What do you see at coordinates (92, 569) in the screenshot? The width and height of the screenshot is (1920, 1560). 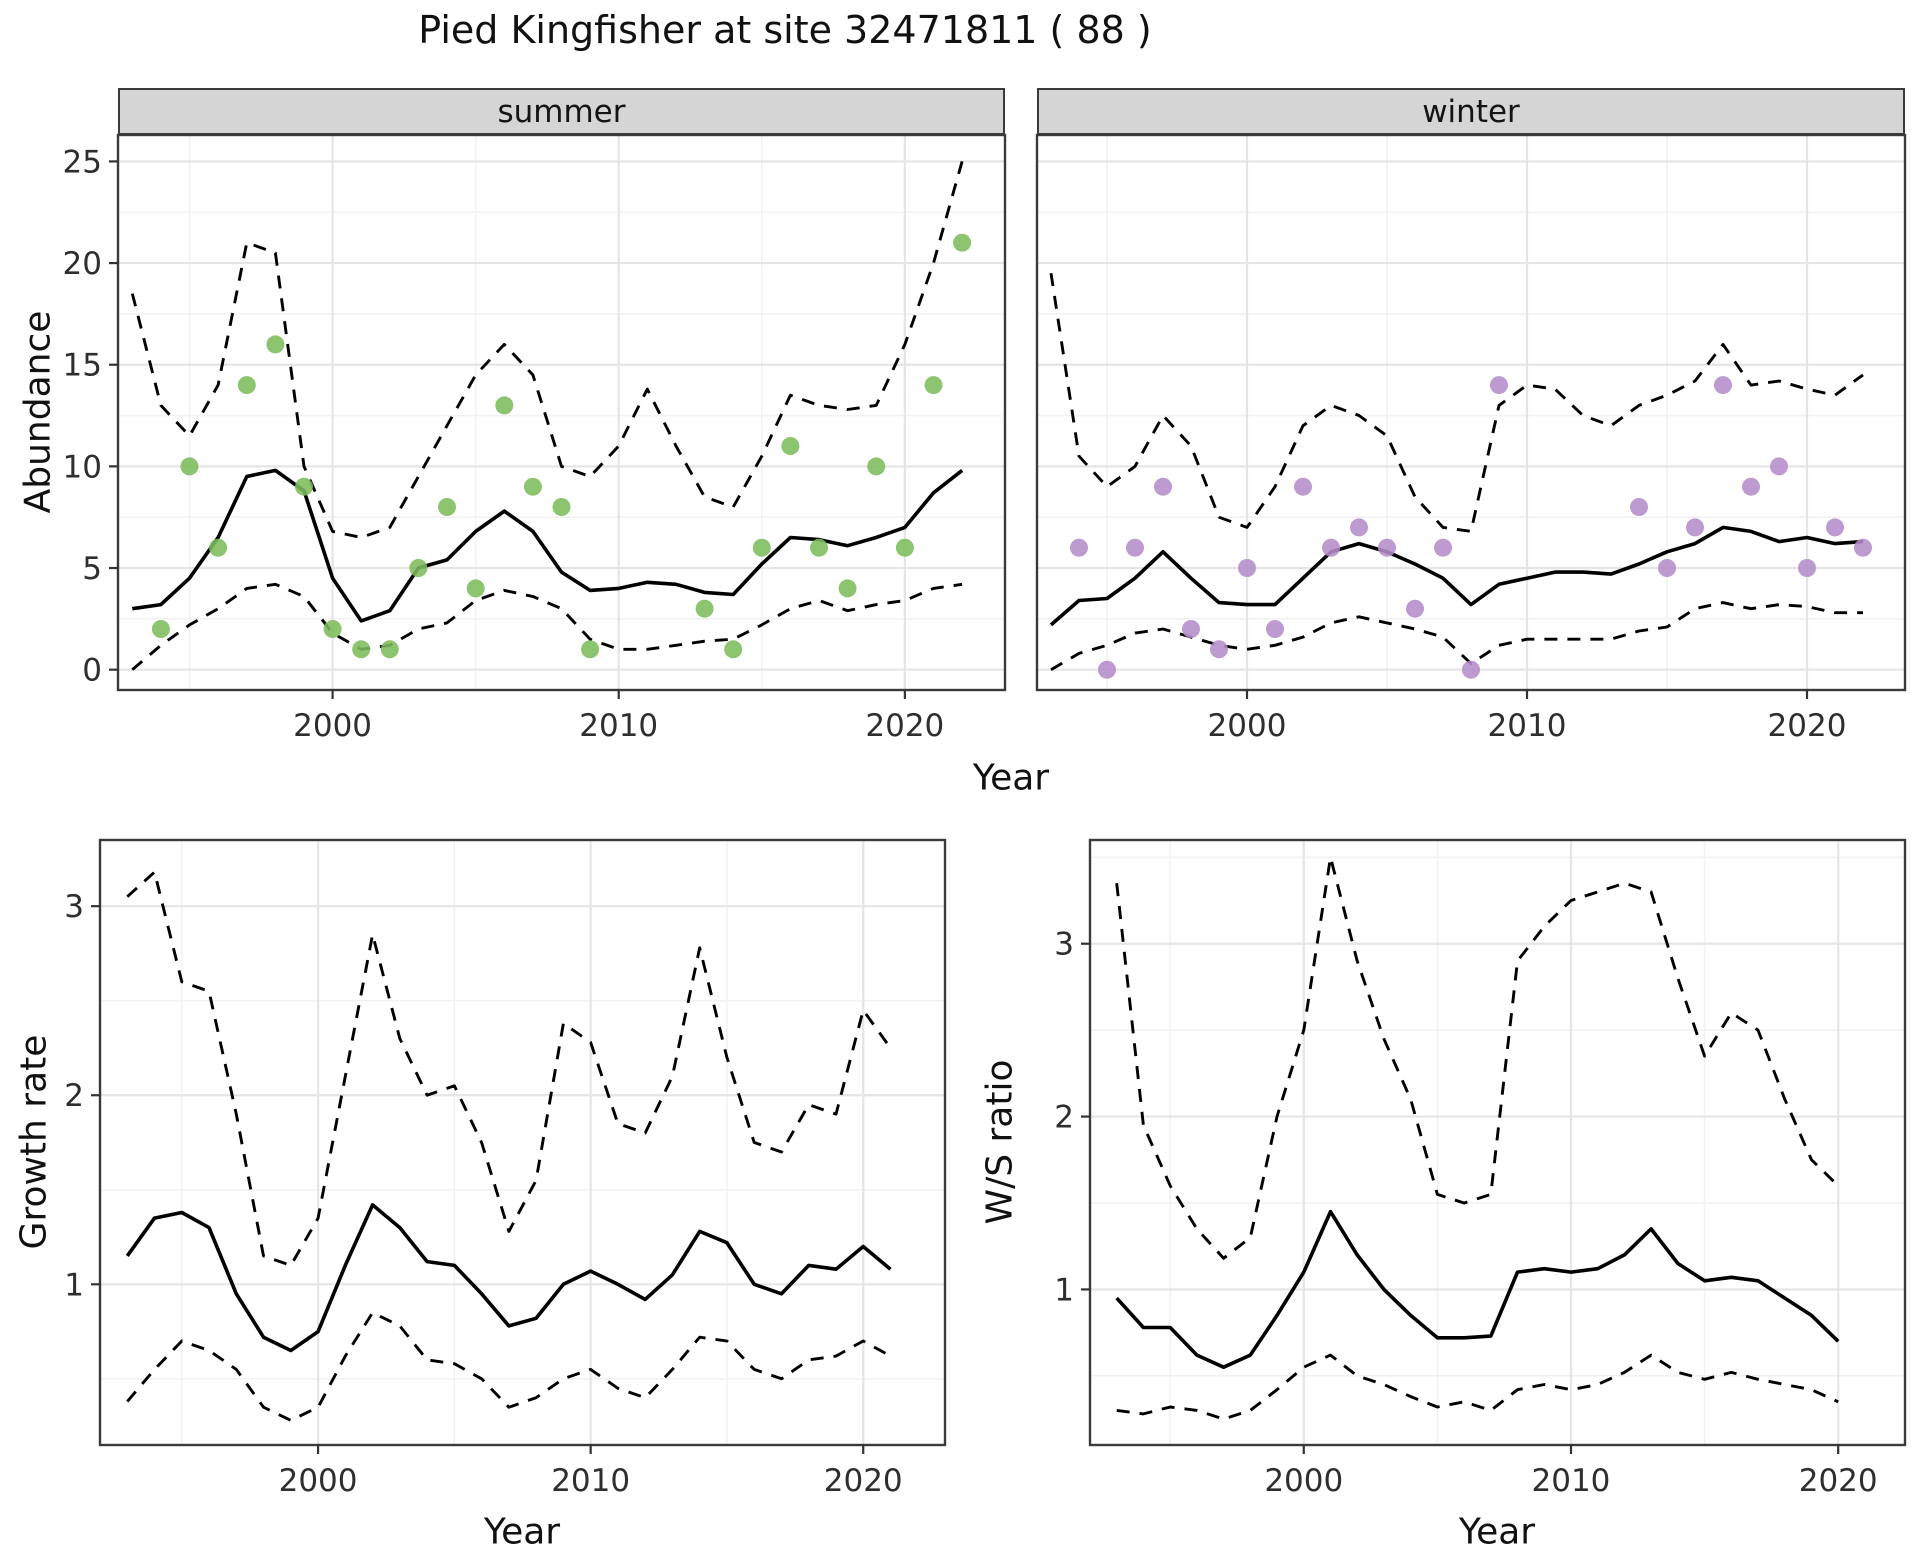 I see `y-tick-label: 5` at bounding box center [92, 569].